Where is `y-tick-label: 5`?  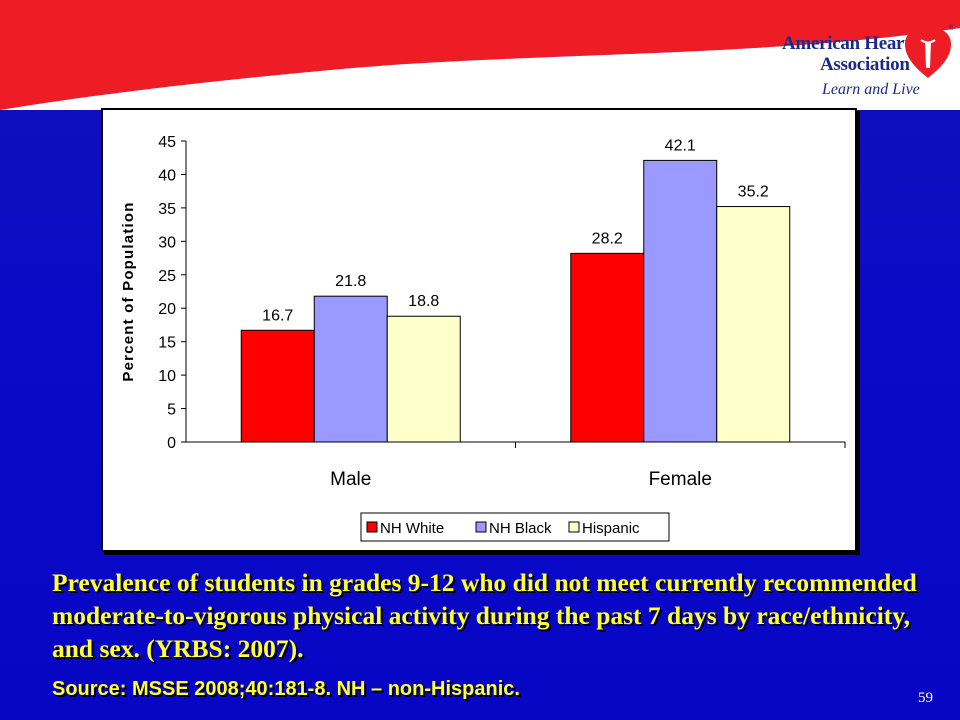 y-tick-label: 5 is located at coordinates (171, 410).